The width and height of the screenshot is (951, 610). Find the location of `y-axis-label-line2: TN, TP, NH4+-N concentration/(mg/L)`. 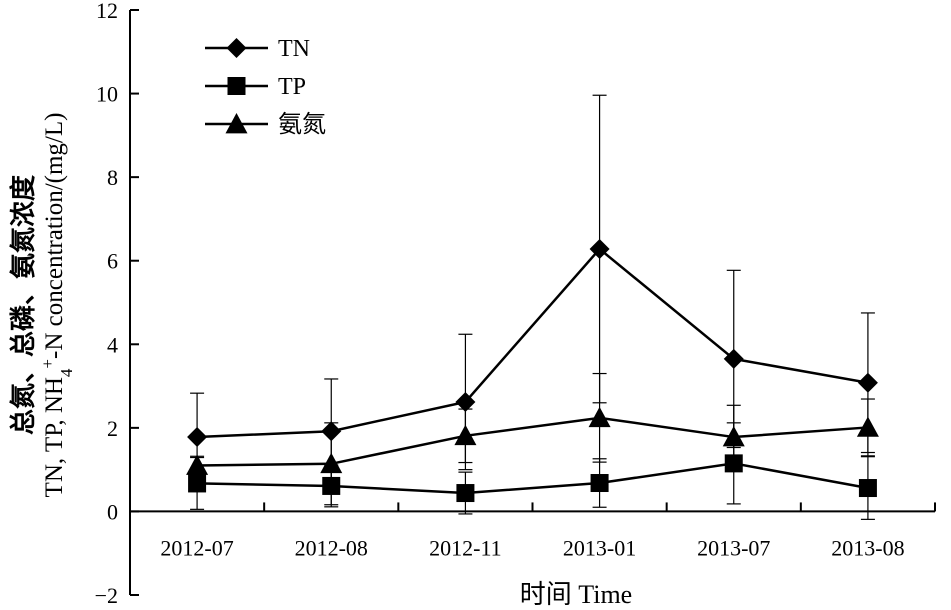

y-axis-label-line2: TN, TP, NH4+-N concentration/(mg/L) is located at coordinates (57, 305).